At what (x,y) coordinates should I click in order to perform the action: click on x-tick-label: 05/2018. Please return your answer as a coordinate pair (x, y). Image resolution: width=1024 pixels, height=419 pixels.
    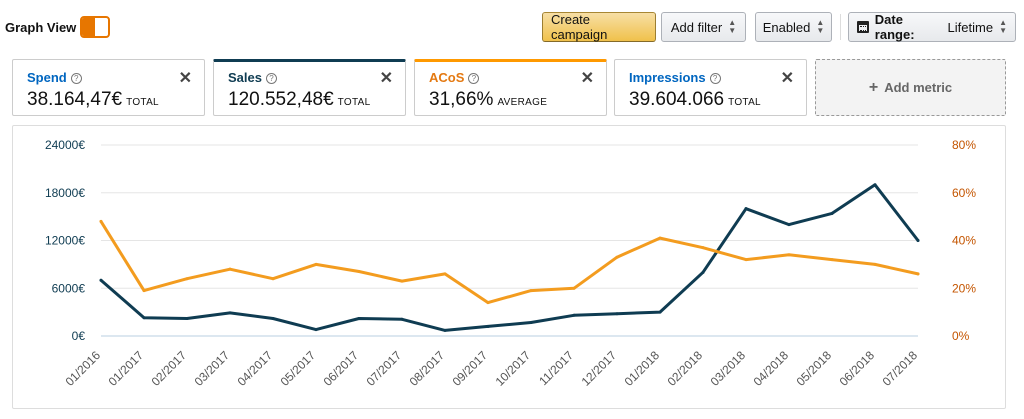
    Looking at the image, I should click on (814, 368).